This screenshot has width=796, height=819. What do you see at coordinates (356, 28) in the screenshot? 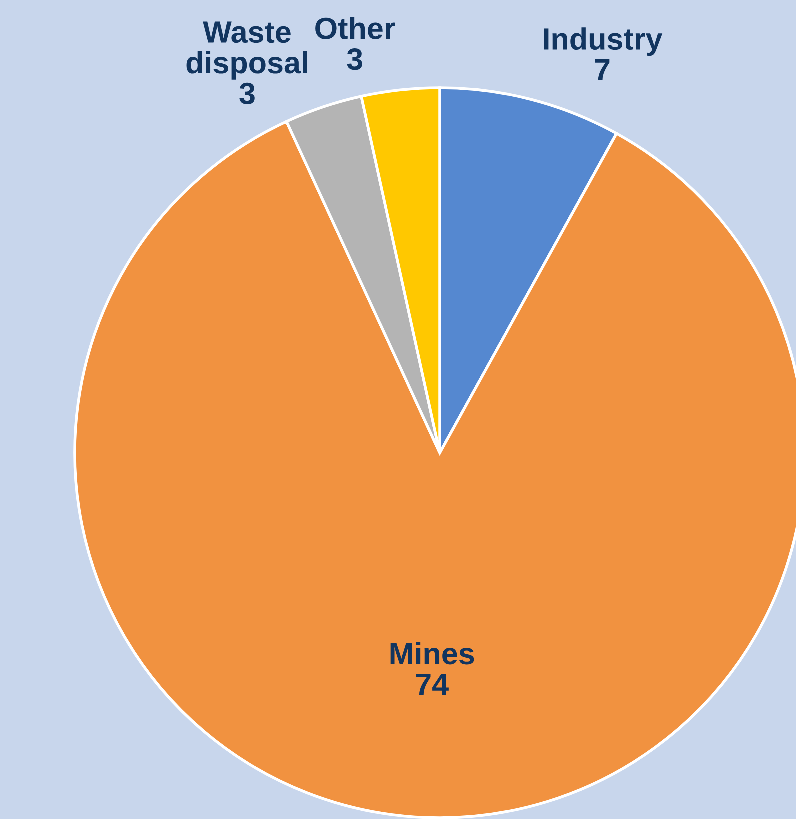
I see `slice-label: Other` at bounding box center [356, 28].